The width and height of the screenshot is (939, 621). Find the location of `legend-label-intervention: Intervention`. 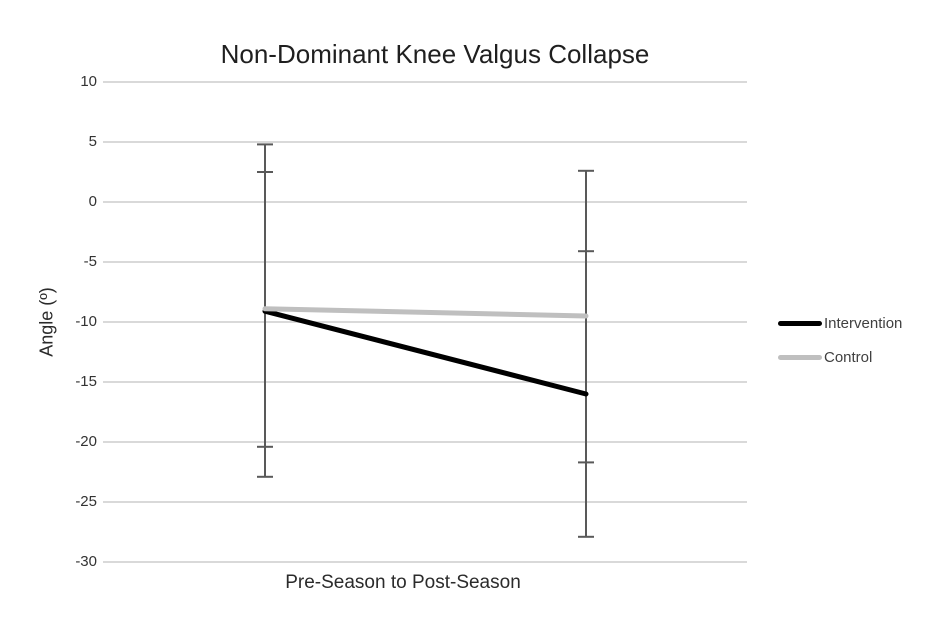

legend-label-intervention: Intervention is located at coordinates (863, 323).